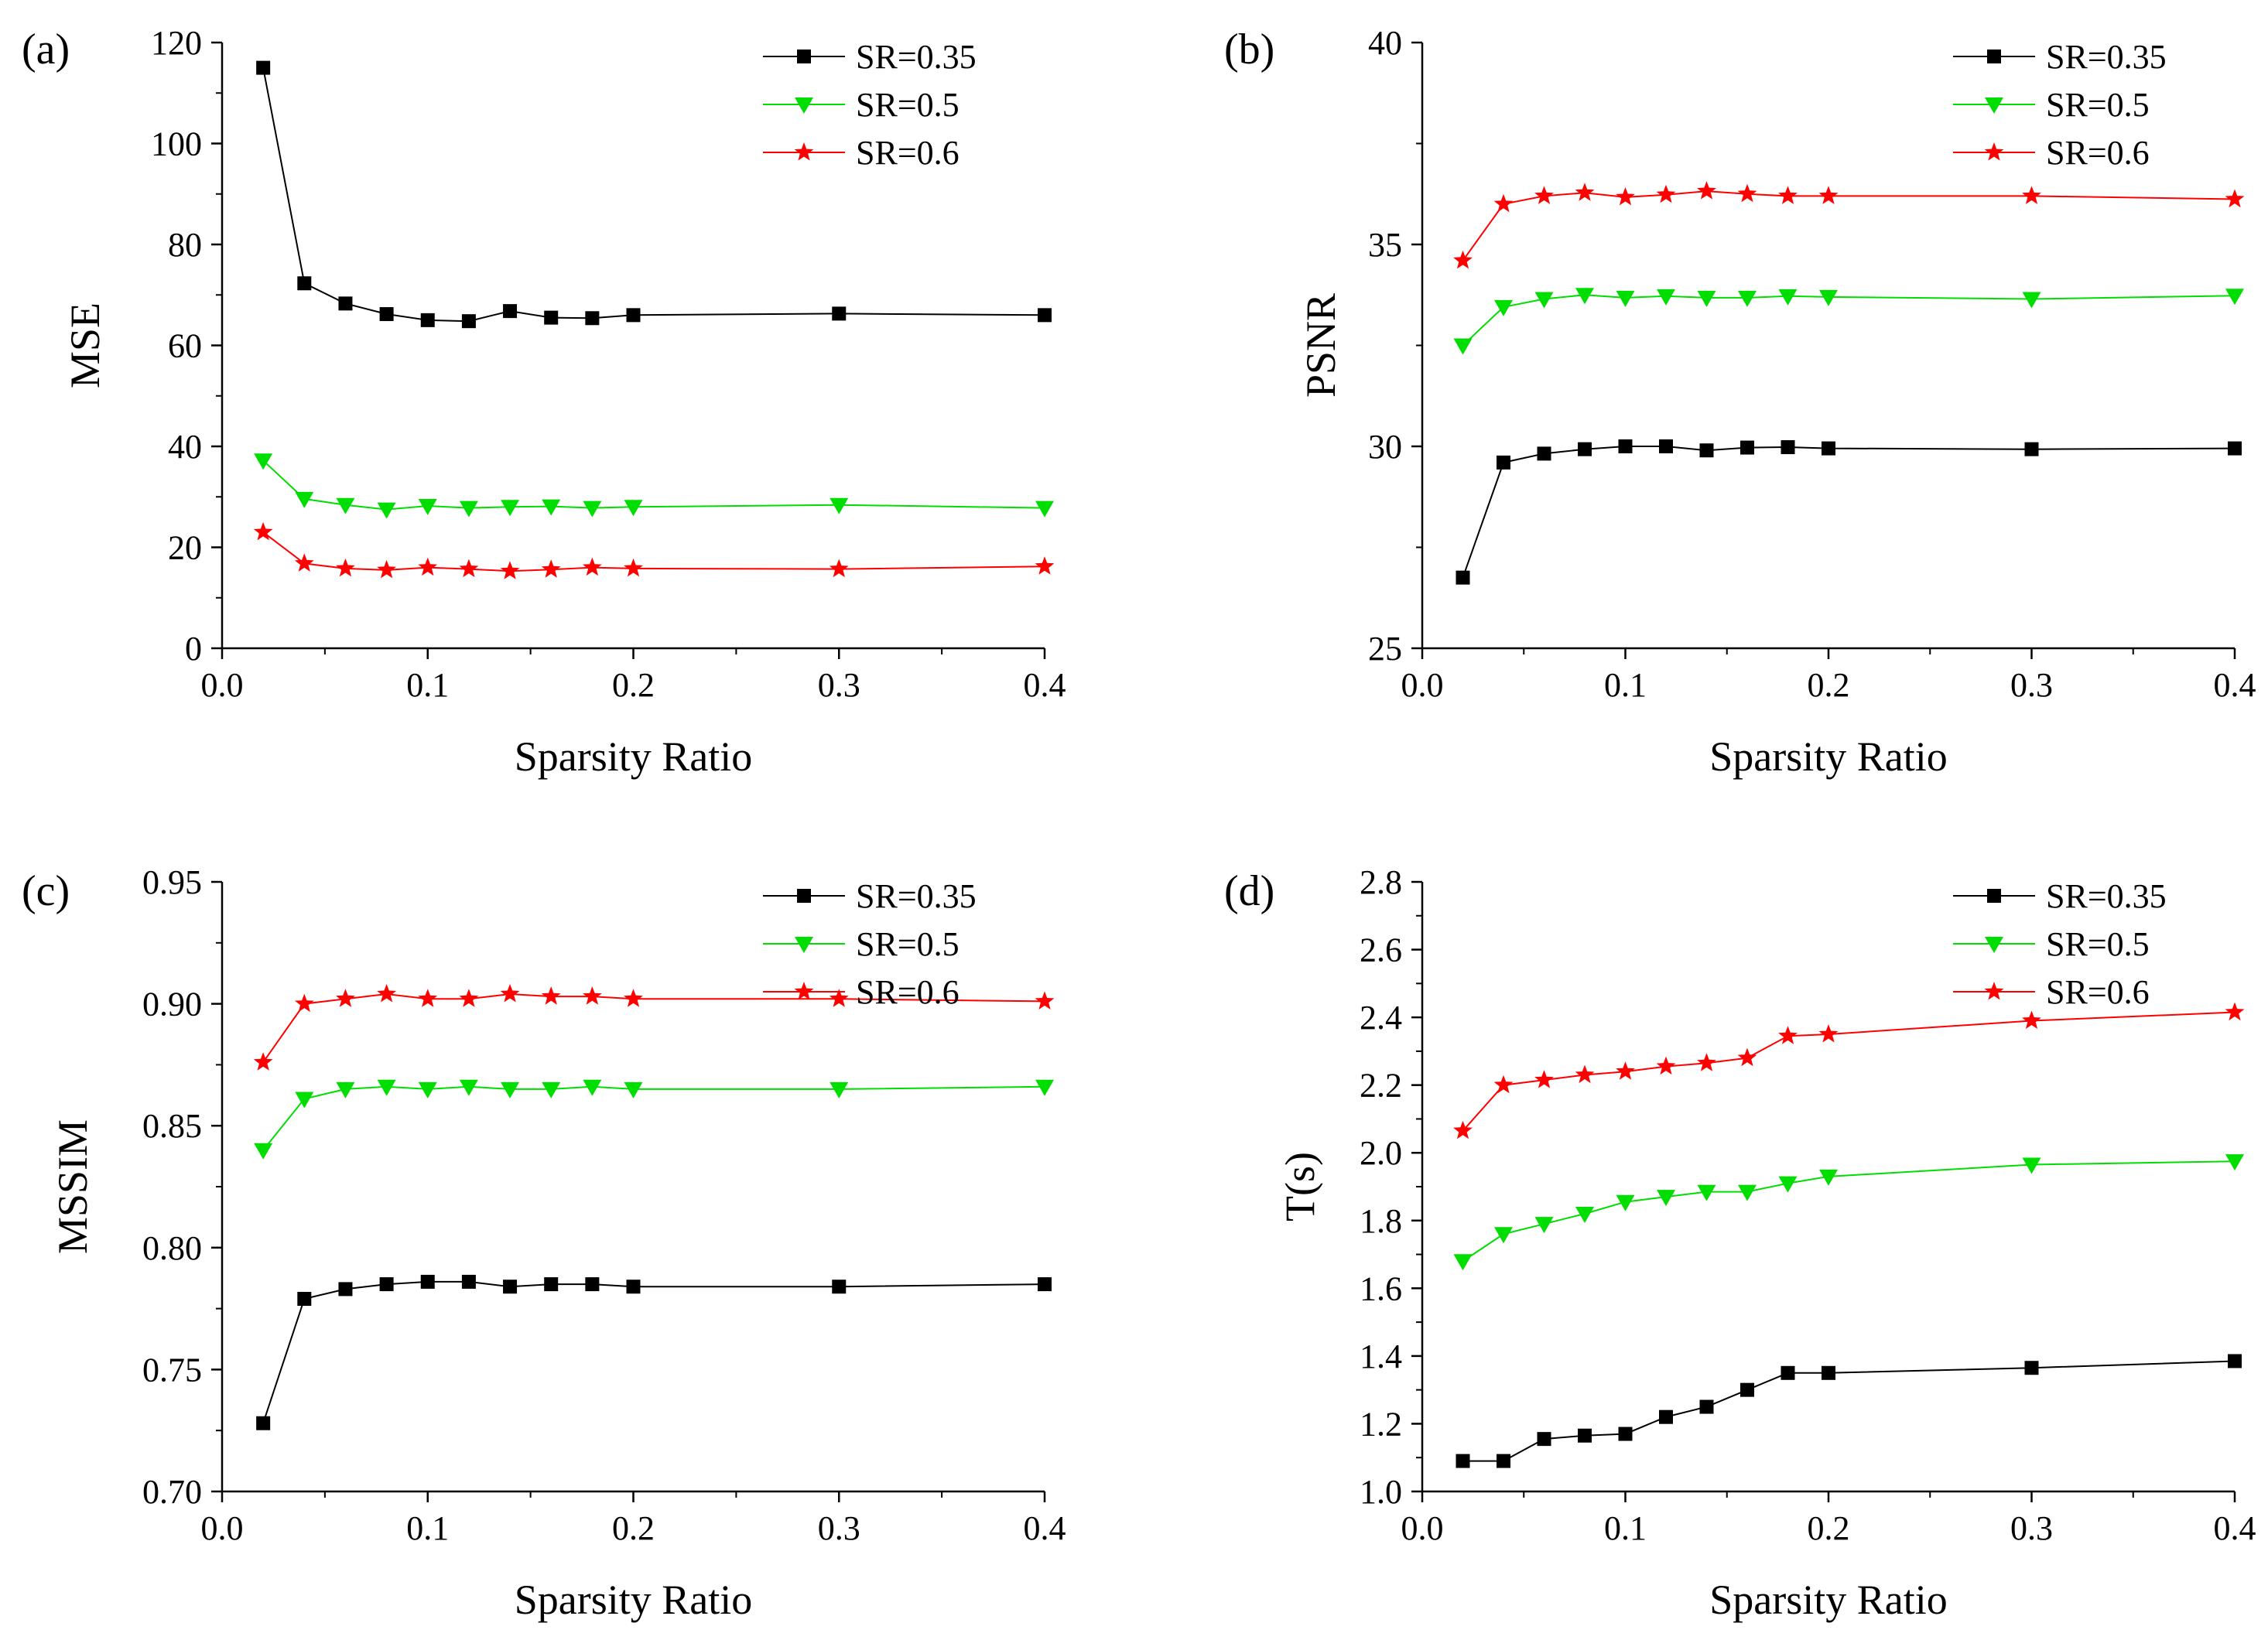 This screenshot has width=2268, height=1640. I want to click on y-tick-label: 2.0, so click(1381, 1153).